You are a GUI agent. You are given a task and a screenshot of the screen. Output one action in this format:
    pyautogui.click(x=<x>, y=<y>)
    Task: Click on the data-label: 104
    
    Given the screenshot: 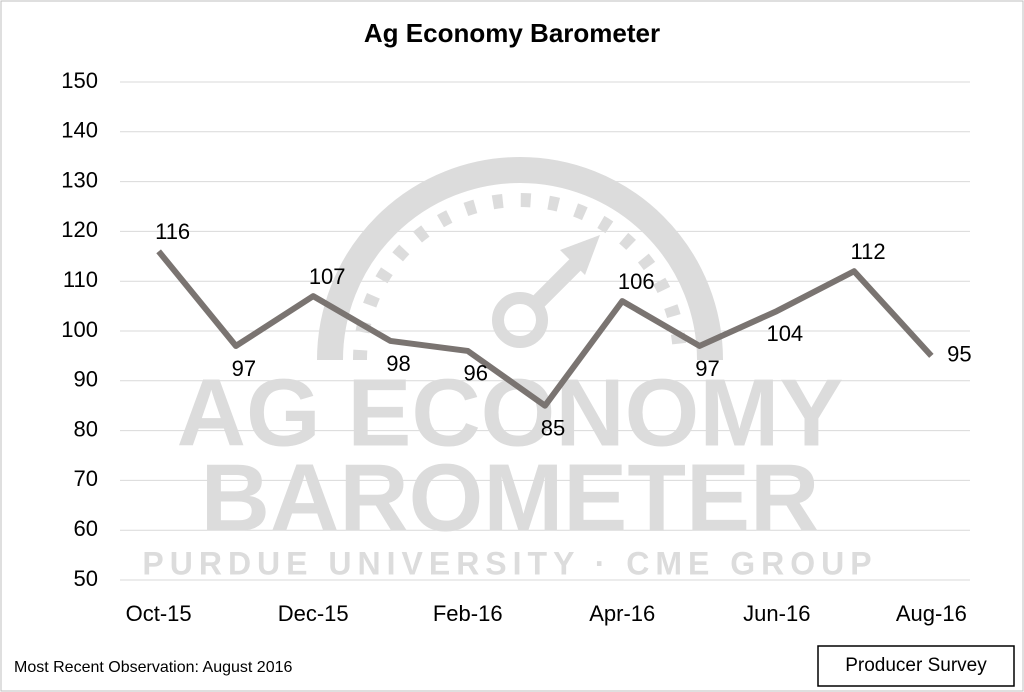 What is the action you would take?
    pyautogui.click(x=784, y=333)
    